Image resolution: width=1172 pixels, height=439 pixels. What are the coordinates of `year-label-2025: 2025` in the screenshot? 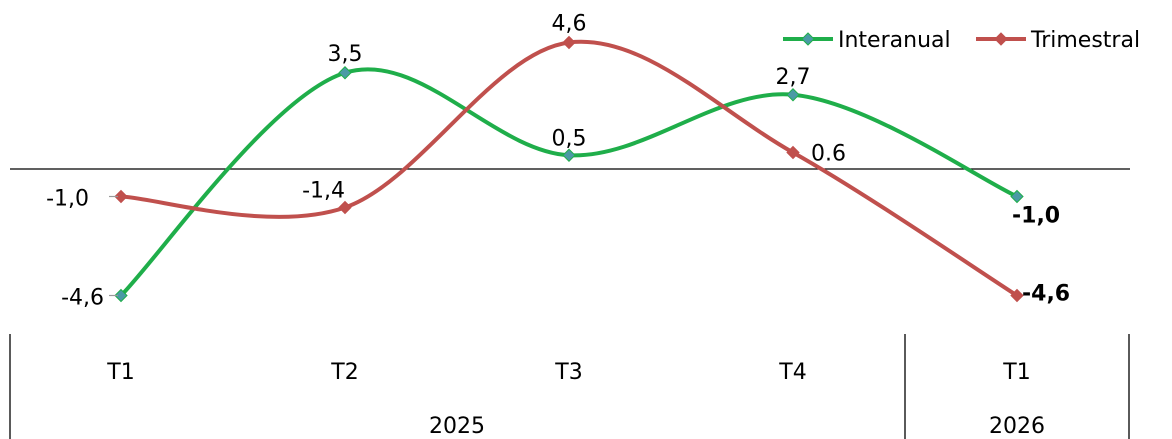 It's located at (457, 426).